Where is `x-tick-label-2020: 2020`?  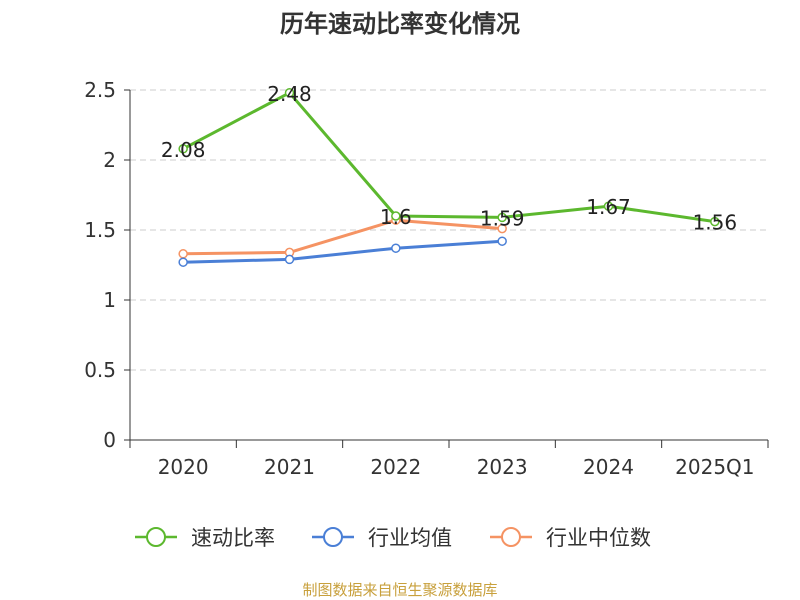
x-tick-label-2020: 2020 is located at coordinates (183, 467).